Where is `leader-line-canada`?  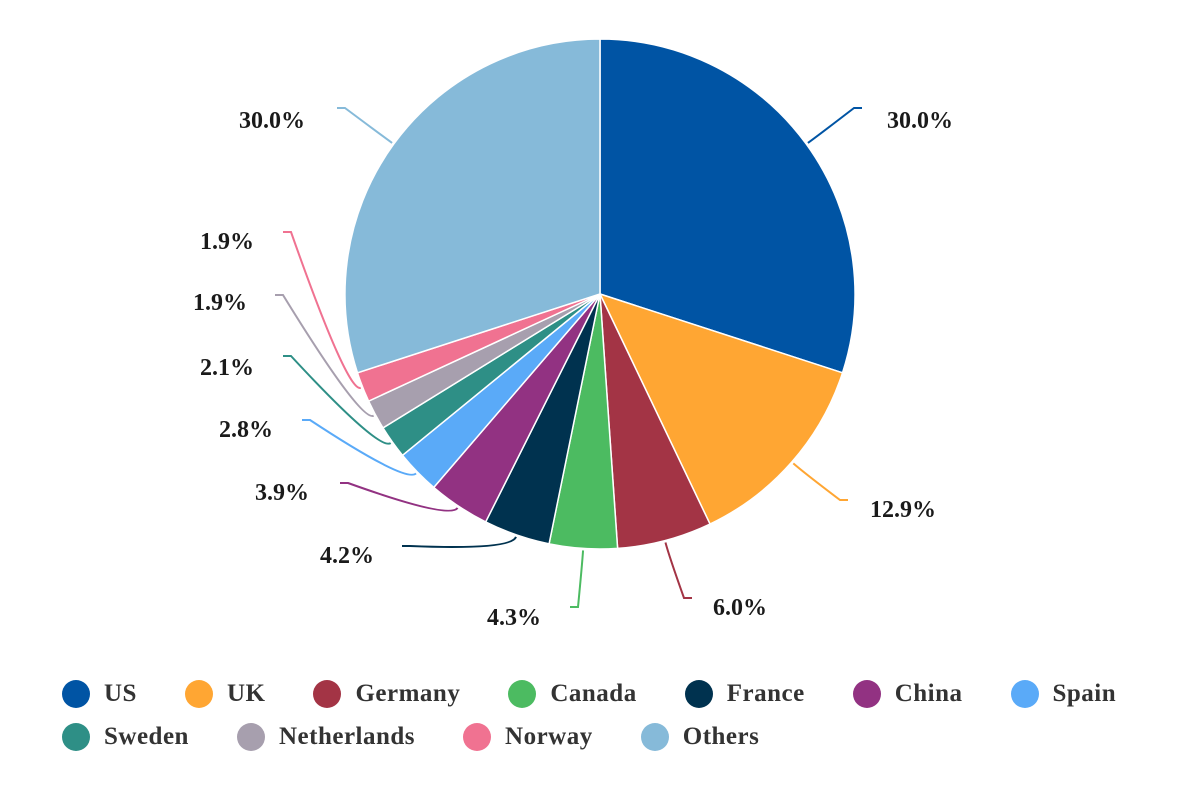
leader-line-canada is located at coordinates (577, 579).